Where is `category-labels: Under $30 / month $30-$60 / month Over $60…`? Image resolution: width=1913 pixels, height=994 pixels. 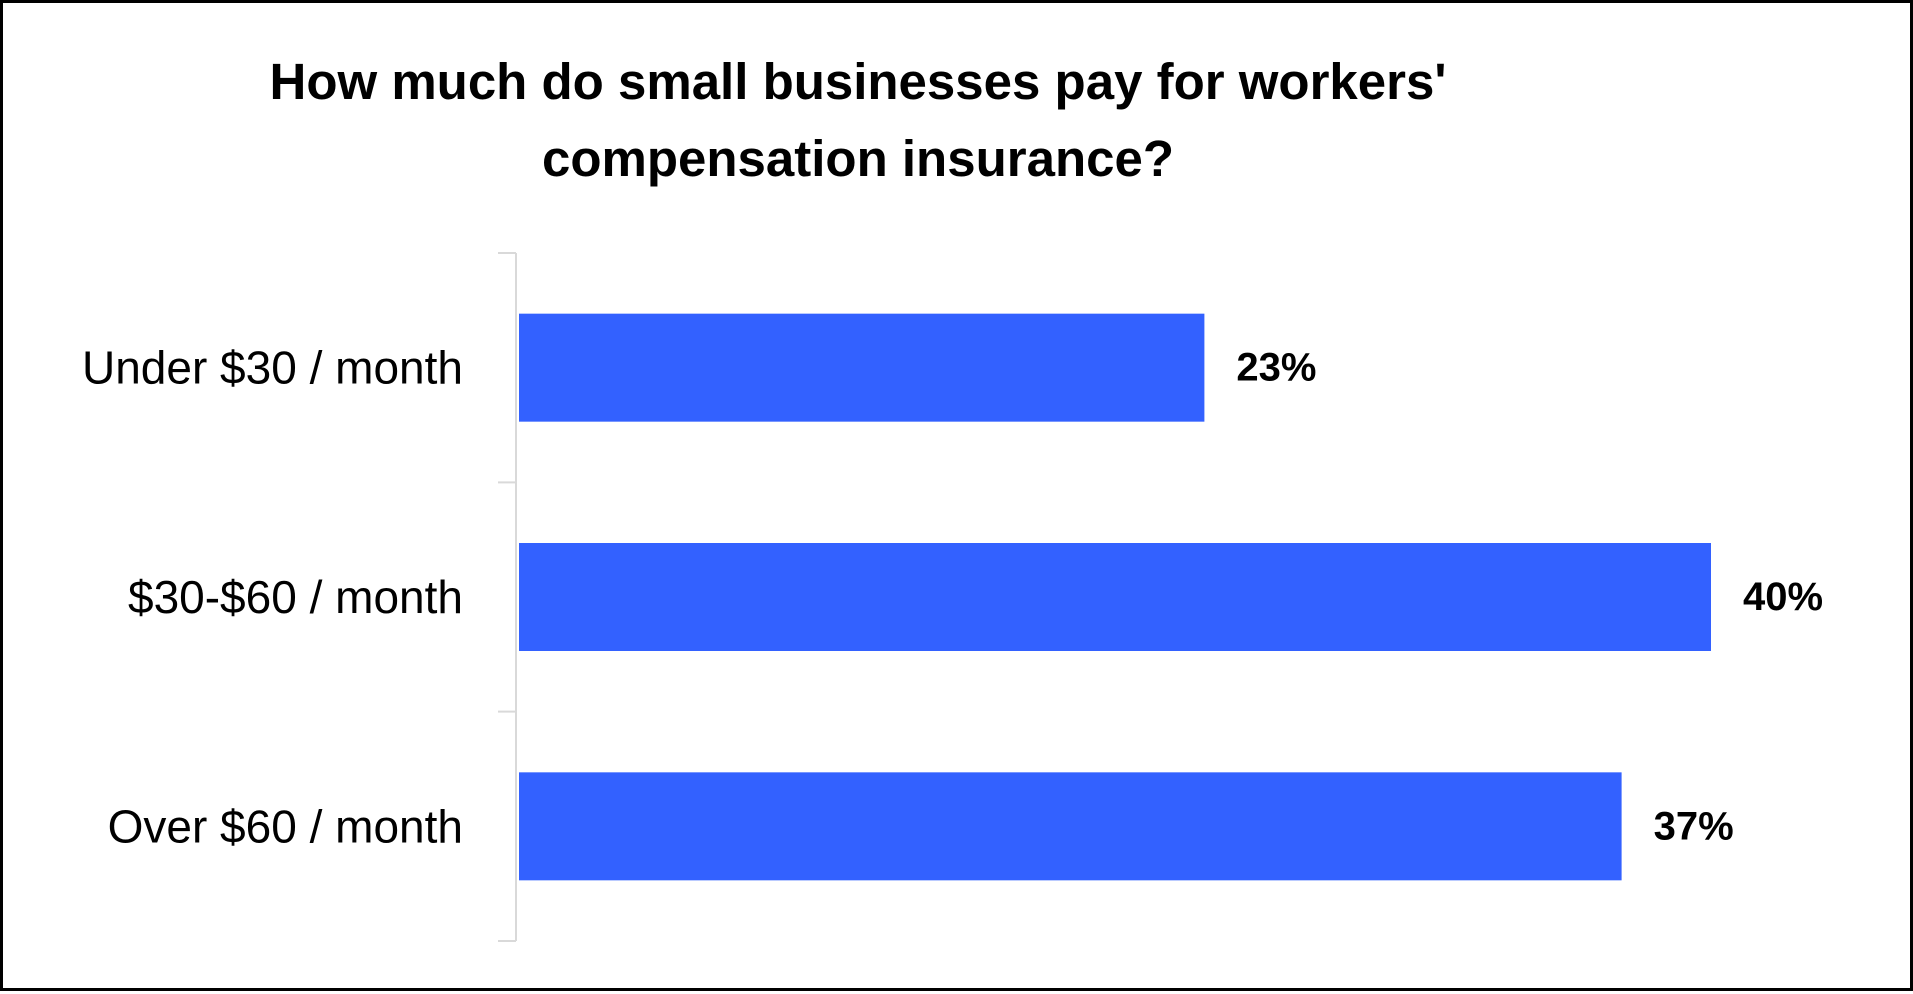 category-labels: Under $30 / month $30-$60 / month Over $60… is located at coordinates (272, 597).